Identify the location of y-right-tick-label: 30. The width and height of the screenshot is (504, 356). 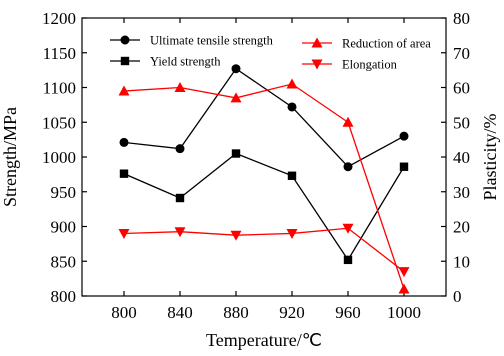
(461, 192).